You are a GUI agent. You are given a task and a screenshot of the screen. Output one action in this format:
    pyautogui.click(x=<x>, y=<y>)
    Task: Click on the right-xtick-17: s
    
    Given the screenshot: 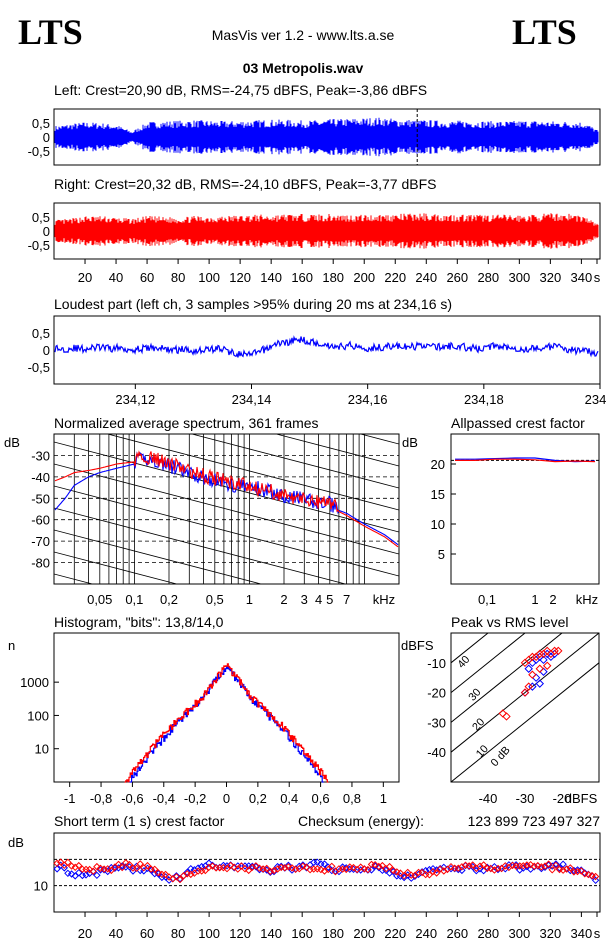 What is the action you would take?
    pyautogui.click(x=597, y=277)
    